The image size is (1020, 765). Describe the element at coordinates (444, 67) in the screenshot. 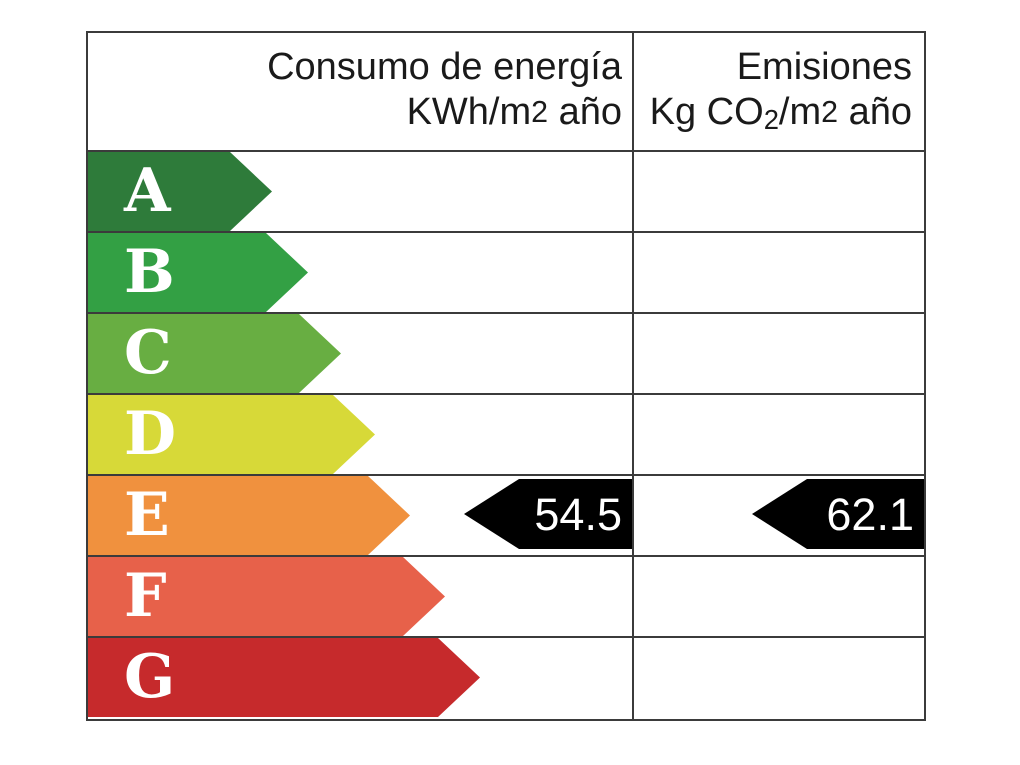

I see `header-consumption-line1: Consumo de energía` at that location.